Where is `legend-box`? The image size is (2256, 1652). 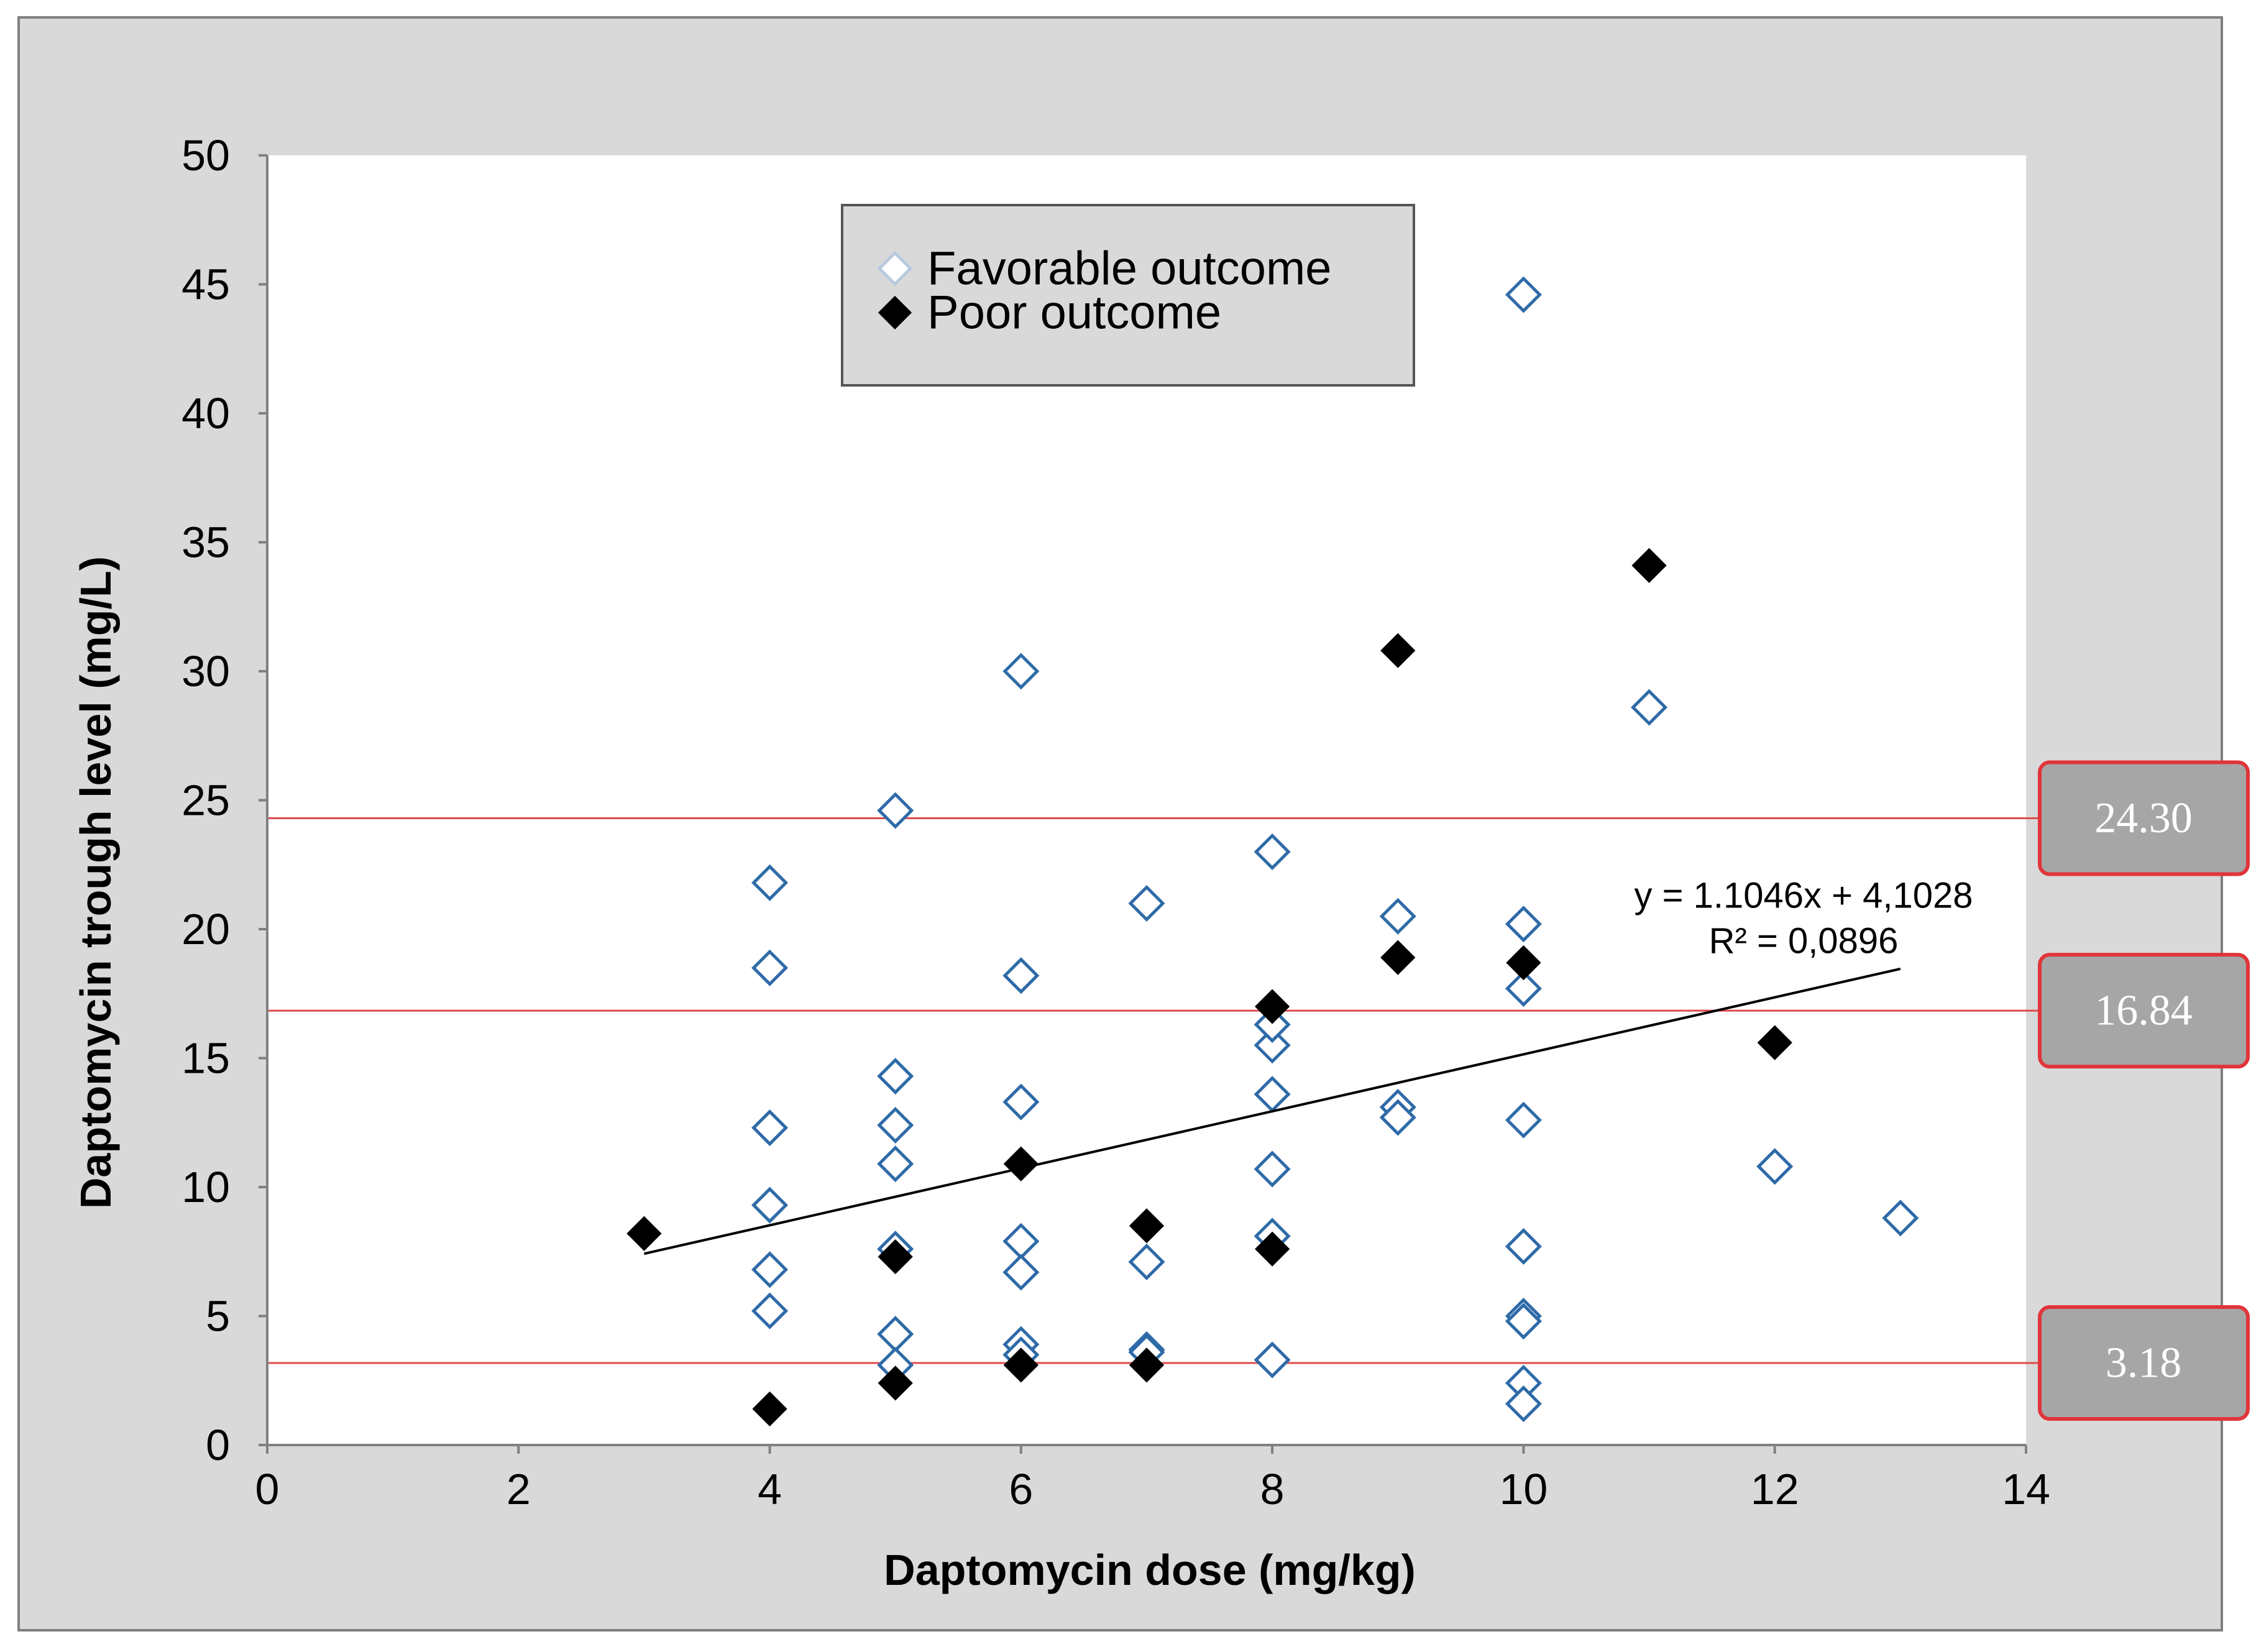 legend-box is located at coordinates (1128, 295).